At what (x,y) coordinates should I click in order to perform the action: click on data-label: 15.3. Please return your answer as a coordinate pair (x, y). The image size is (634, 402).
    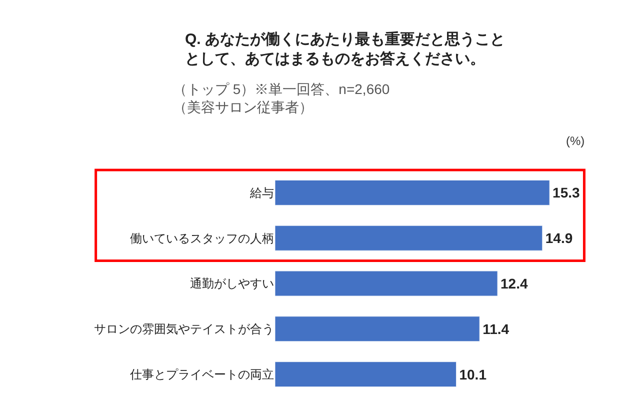
    Looking at the image, I should click on (566, 192).